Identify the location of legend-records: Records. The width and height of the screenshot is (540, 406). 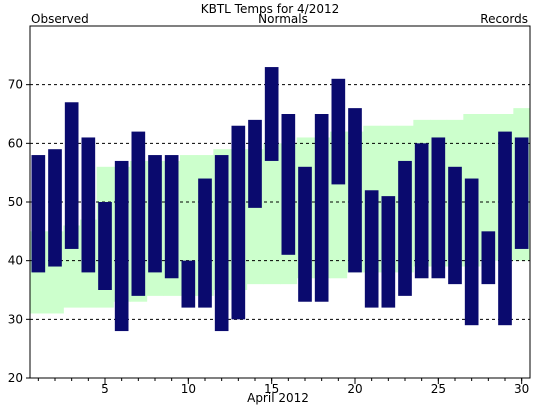
(504, 19).